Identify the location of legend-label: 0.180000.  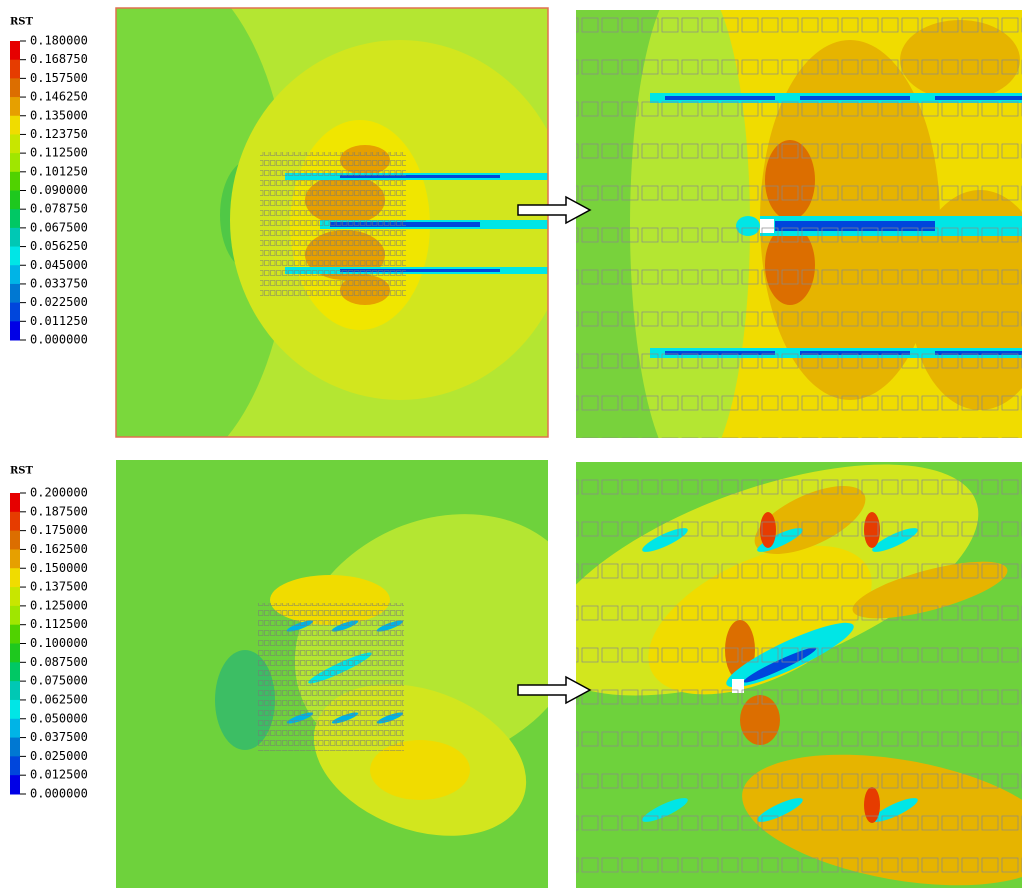
(59, 41).